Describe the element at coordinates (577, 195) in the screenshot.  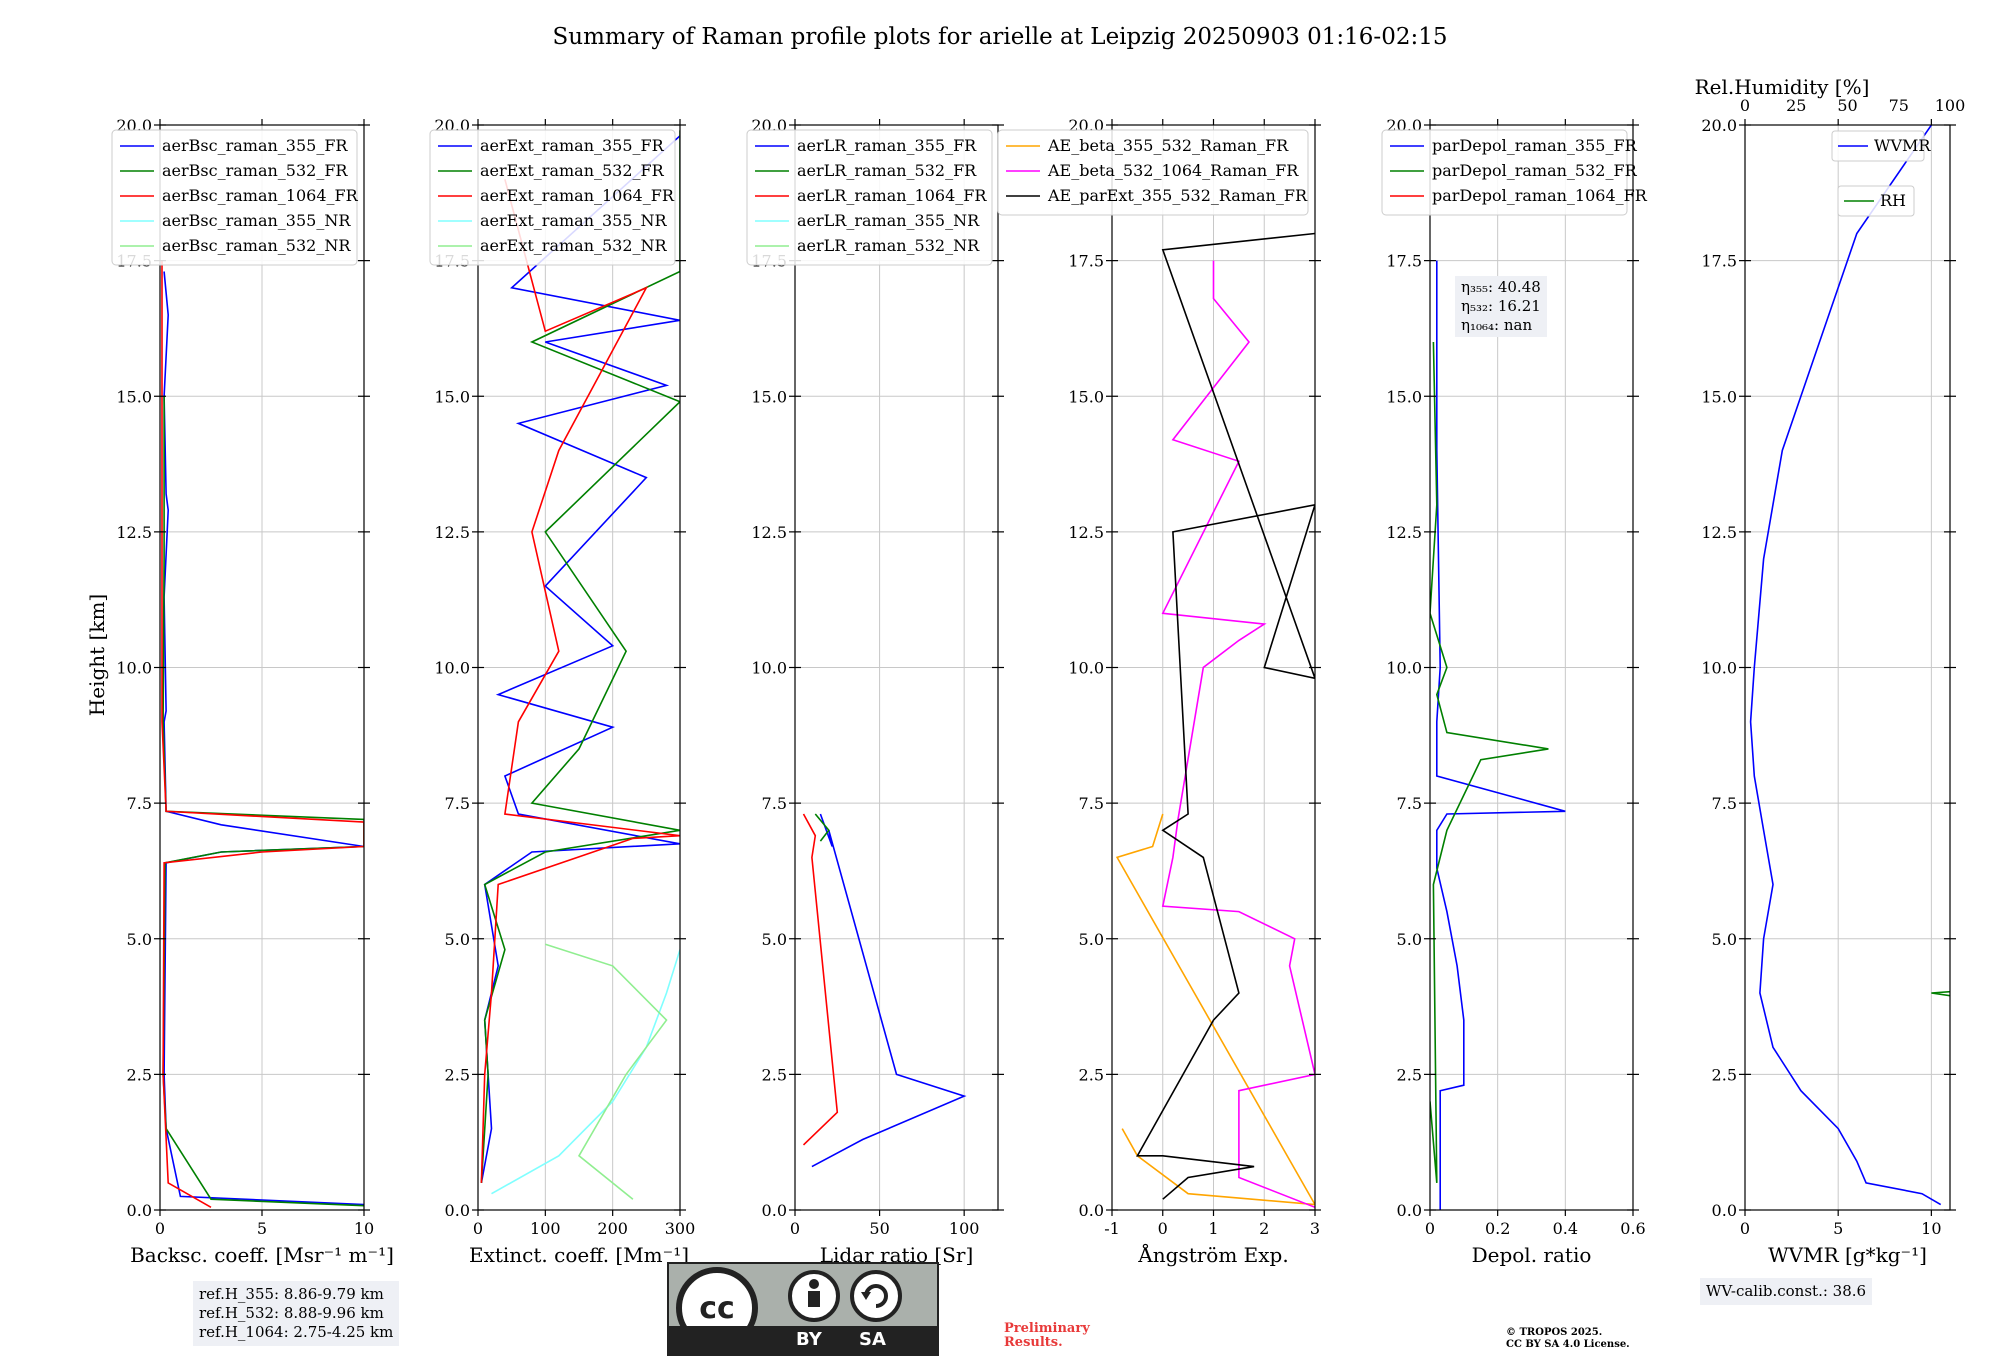
I see `legend-label: aerExt_raman_1064_FR` at that location.